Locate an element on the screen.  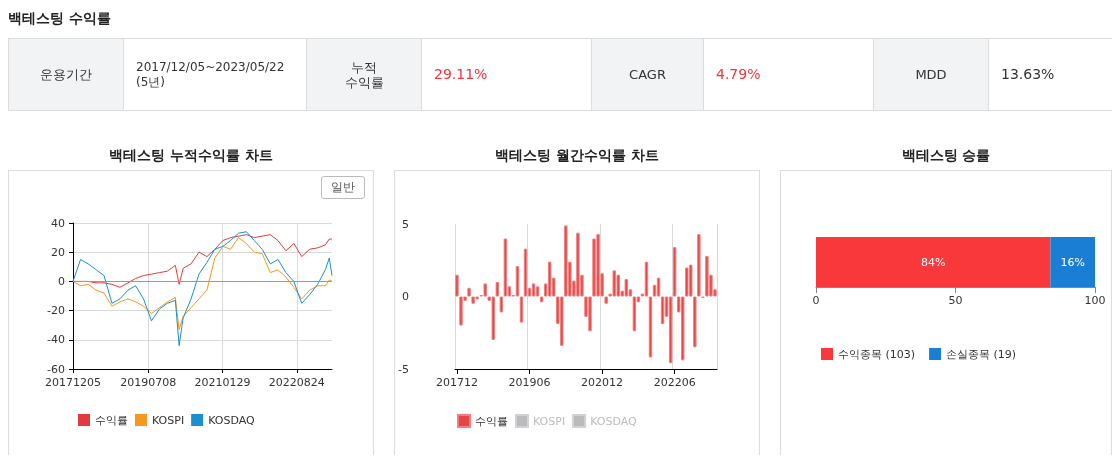
toggle-button: 일반 is located at coordinates (343, 187).